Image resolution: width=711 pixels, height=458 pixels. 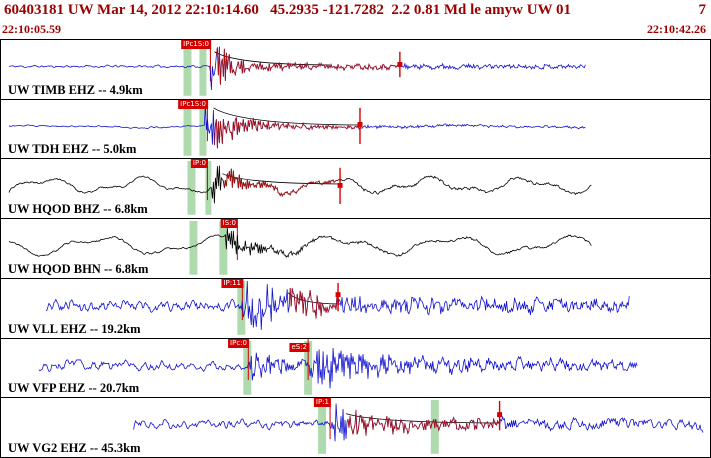 I want to click on pick-flag: IP:1, so click(x=322, y=403).